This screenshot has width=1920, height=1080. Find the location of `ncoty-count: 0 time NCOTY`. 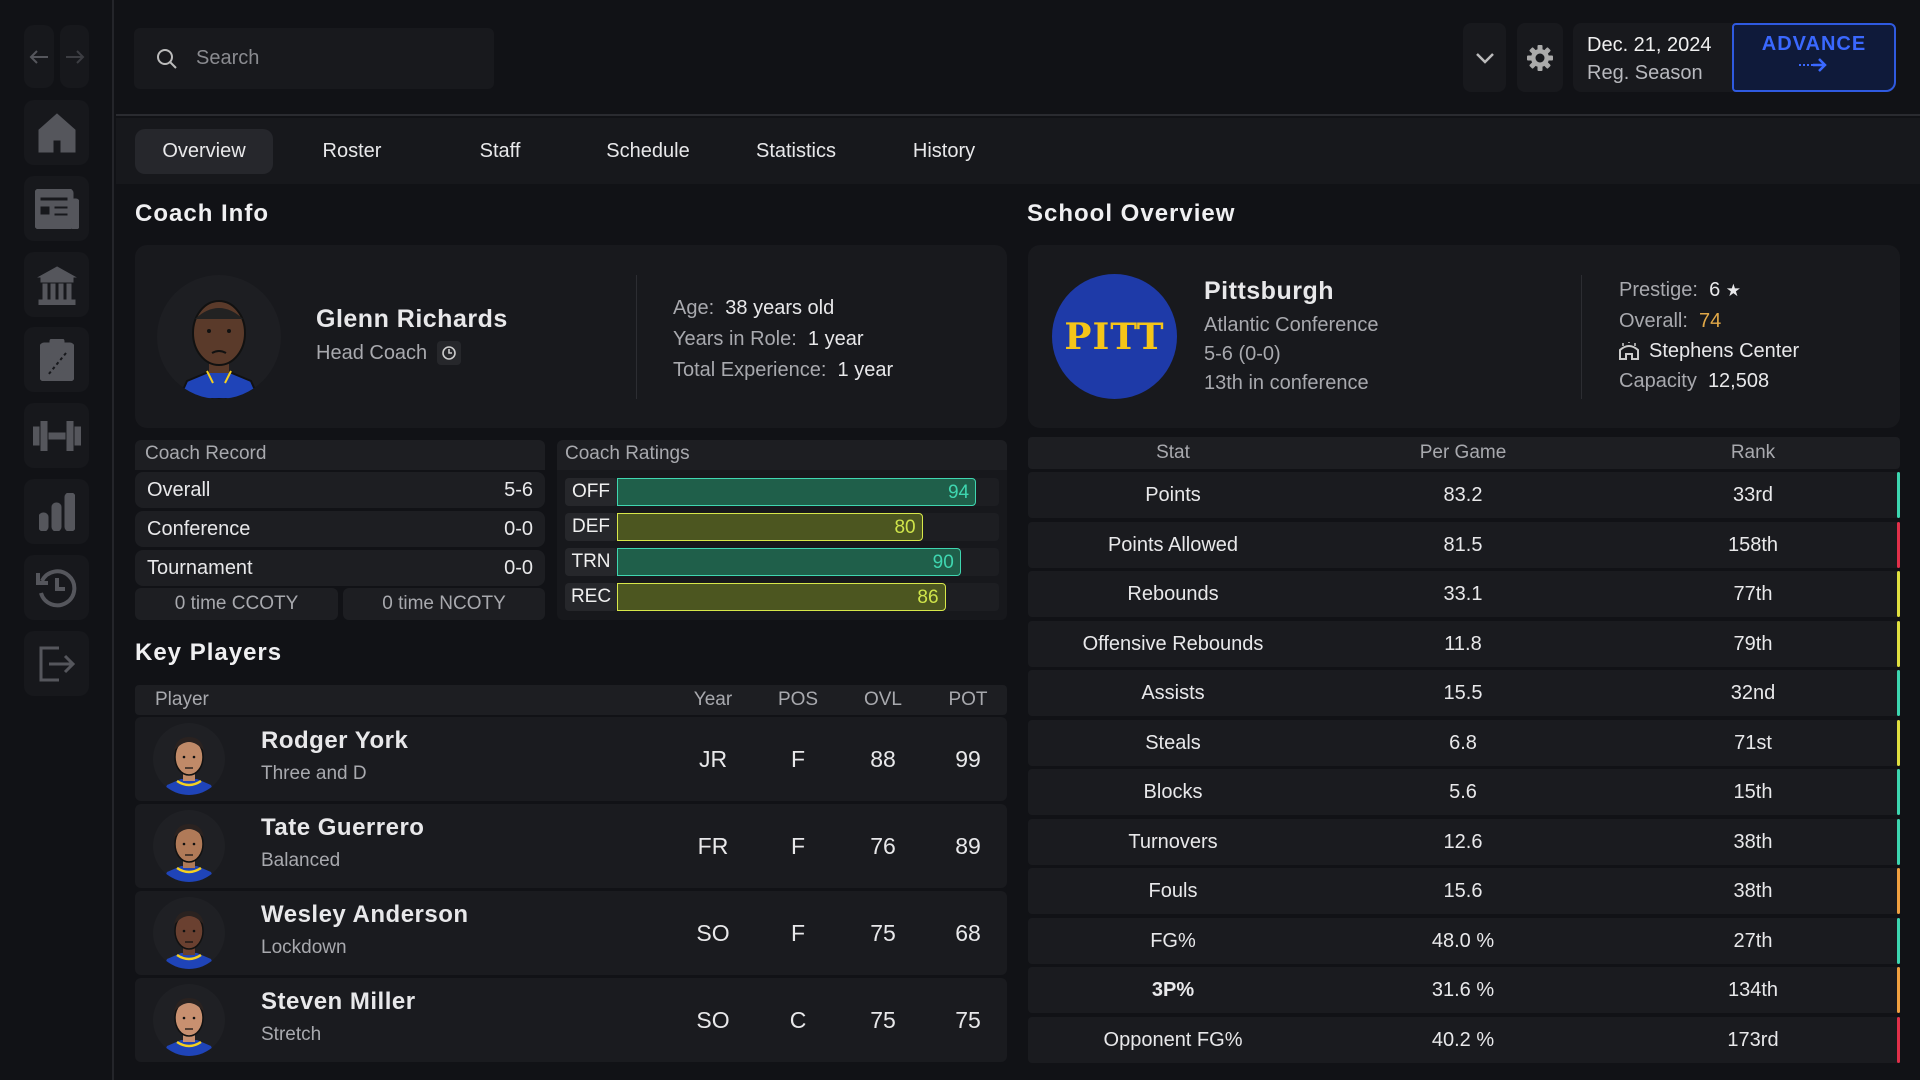

ncoty-count: 0 time NCOTY is located at coordinates (444, 604).